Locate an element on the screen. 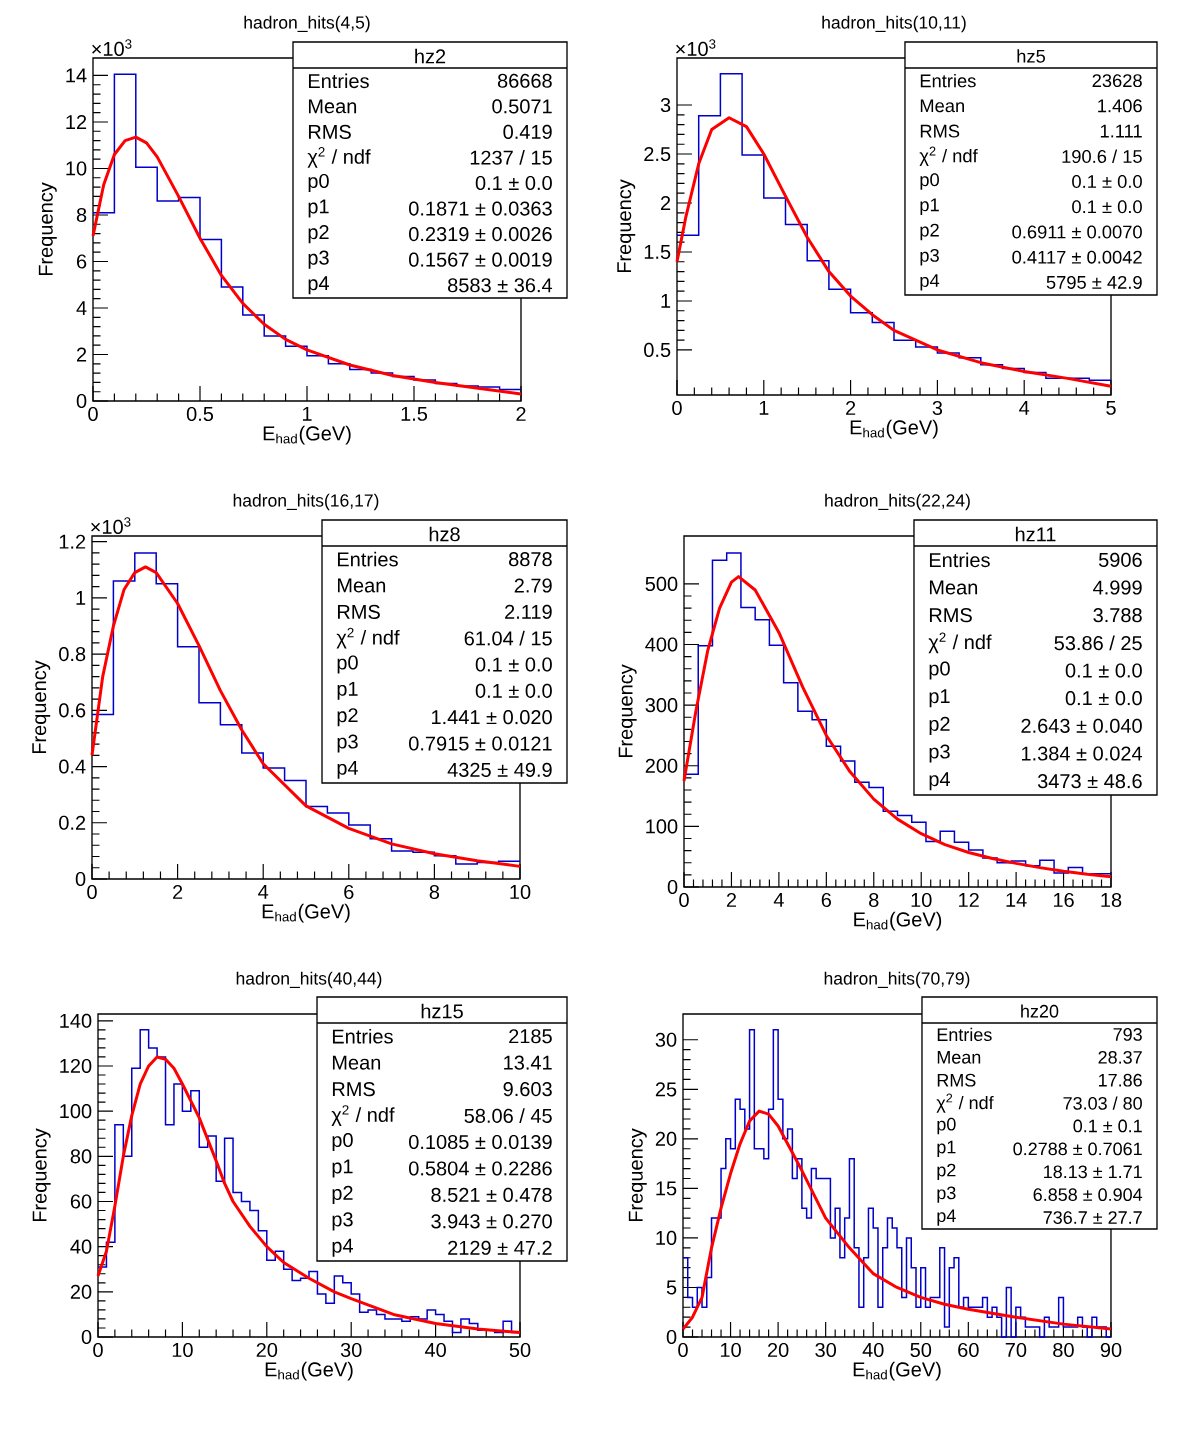  annotation: 0.1567 ± 0.0019 is located at coordinates (480, 259).